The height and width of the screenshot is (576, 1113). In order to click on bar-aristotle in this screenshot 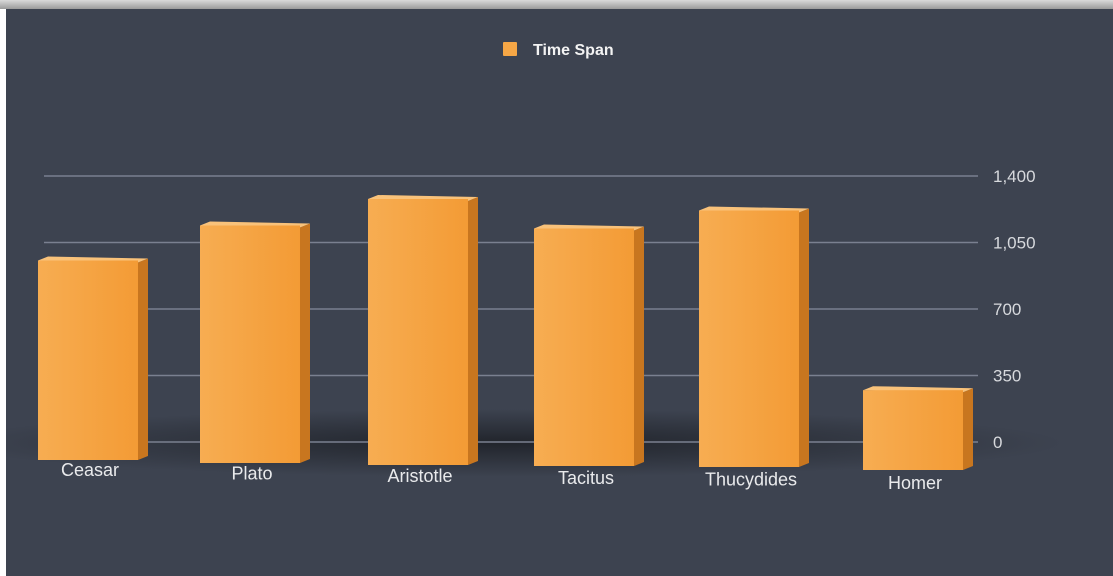, I will do `click(423, 330)`.